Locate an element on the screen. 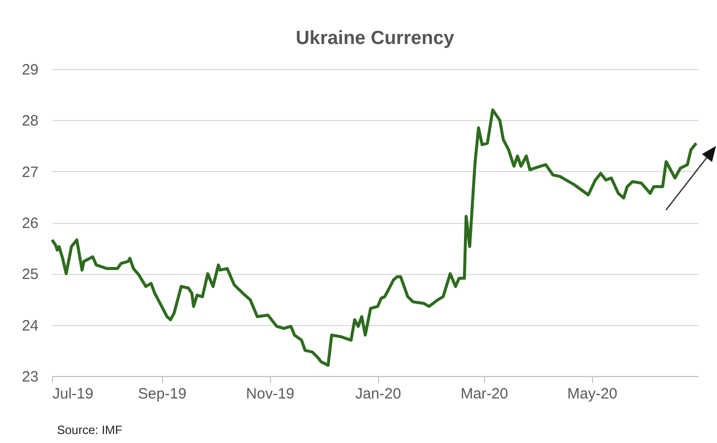  y-tick-label: 24 is located at coordinates (30, 325).